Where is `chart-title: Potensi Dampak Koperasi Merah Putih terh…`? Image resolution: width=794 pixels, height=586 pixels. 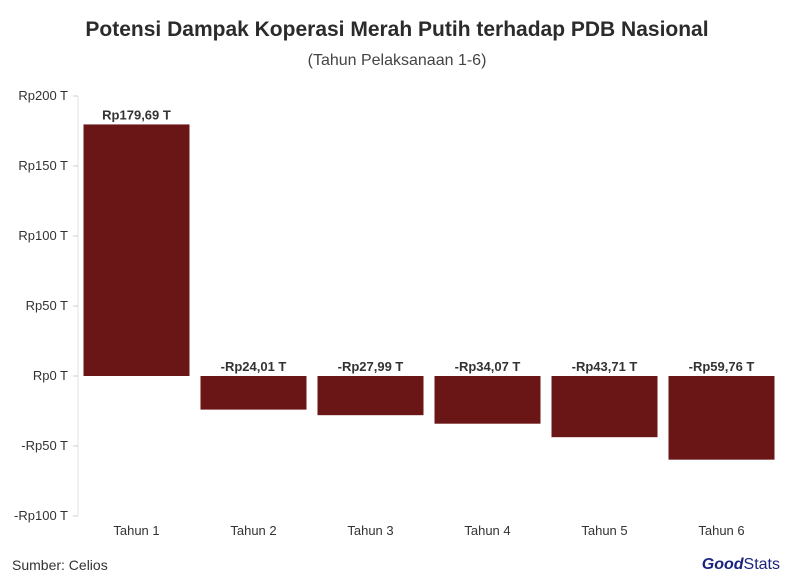 chart-title: Potensi Dampak Koperasi Merah Putih terh… is located at coordinates (397, 29).